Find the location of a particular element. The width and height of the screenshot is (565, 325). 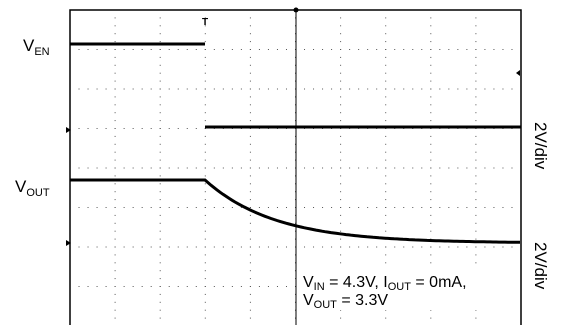

t-marker: T is located at coordinates (205, 22).